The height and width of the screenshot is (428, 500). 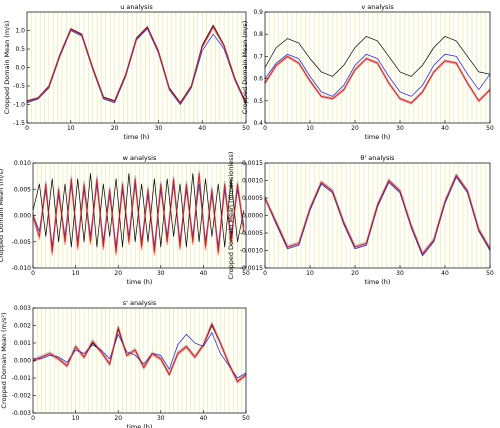 I want to click on y-tick-label: 0.001, so click(x=22, y=343).